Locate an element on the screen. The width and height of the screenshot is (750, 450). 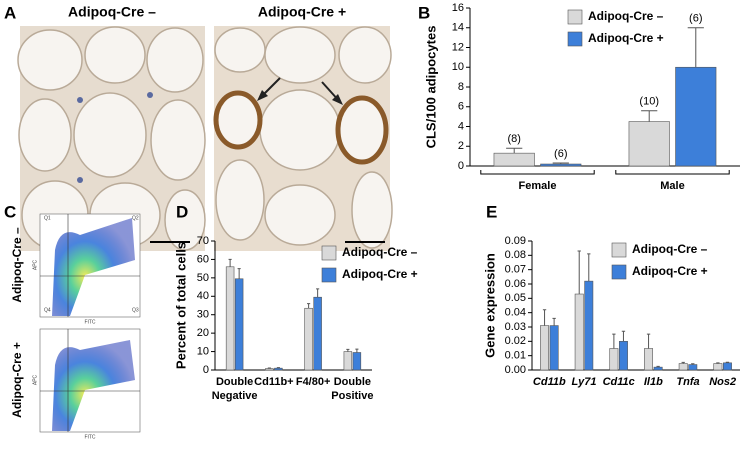
y-tick-label: 0.02 is located at coordinates (515, 341).